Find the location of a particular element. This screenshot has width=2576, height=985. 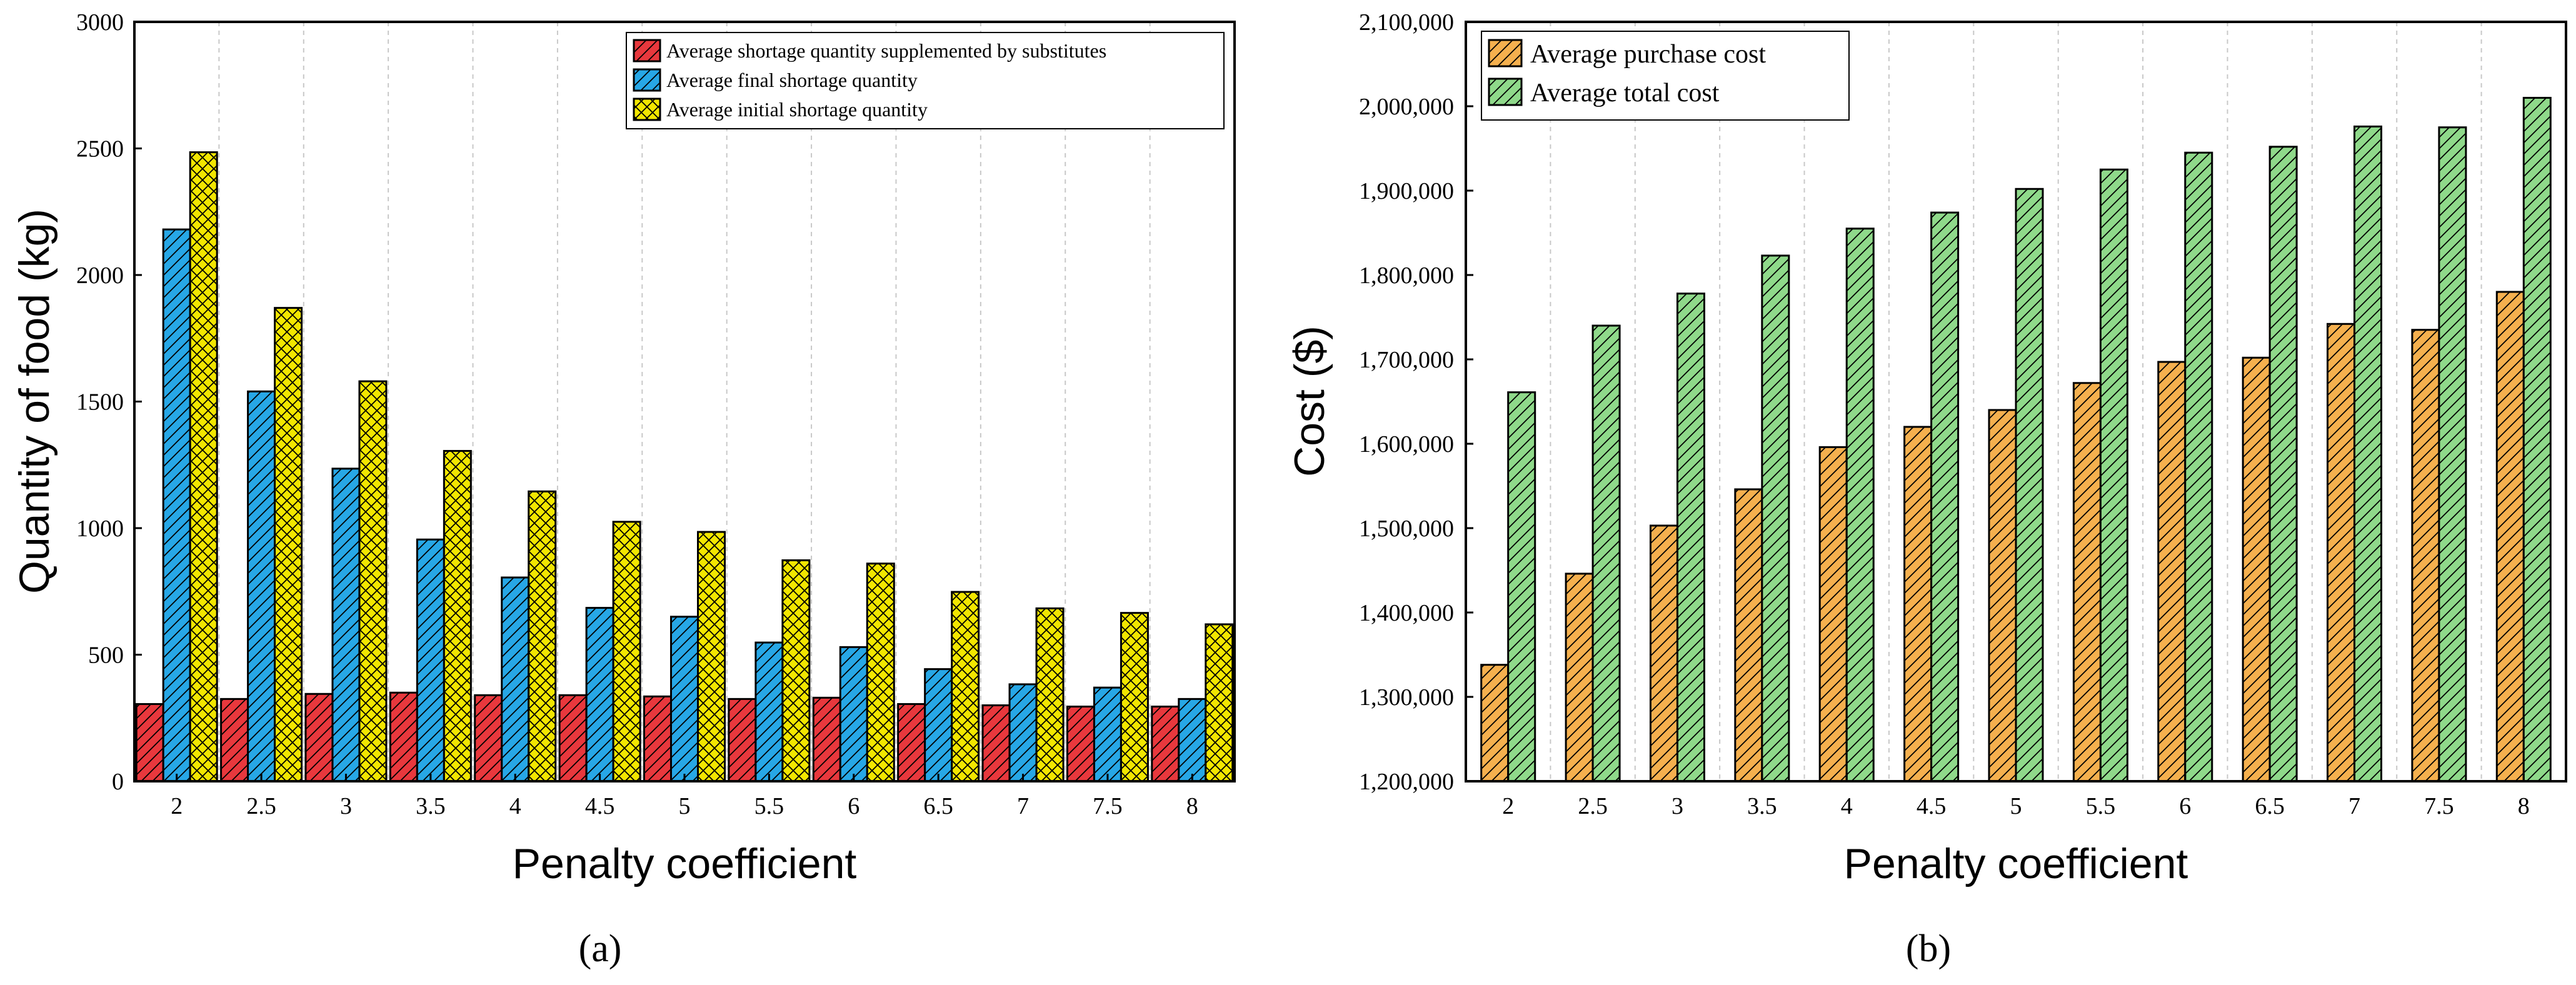

x-tick-label: 5.5 is located at coordinates (769, 806).